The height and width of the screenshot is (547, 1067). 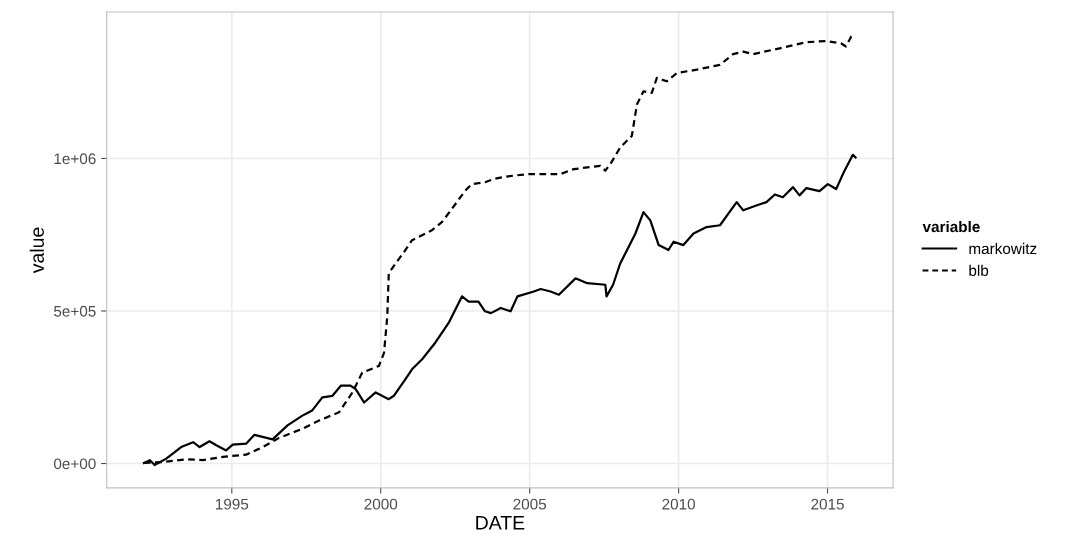 I want to click on y-axis-title: value, so click(x=36, y=250).